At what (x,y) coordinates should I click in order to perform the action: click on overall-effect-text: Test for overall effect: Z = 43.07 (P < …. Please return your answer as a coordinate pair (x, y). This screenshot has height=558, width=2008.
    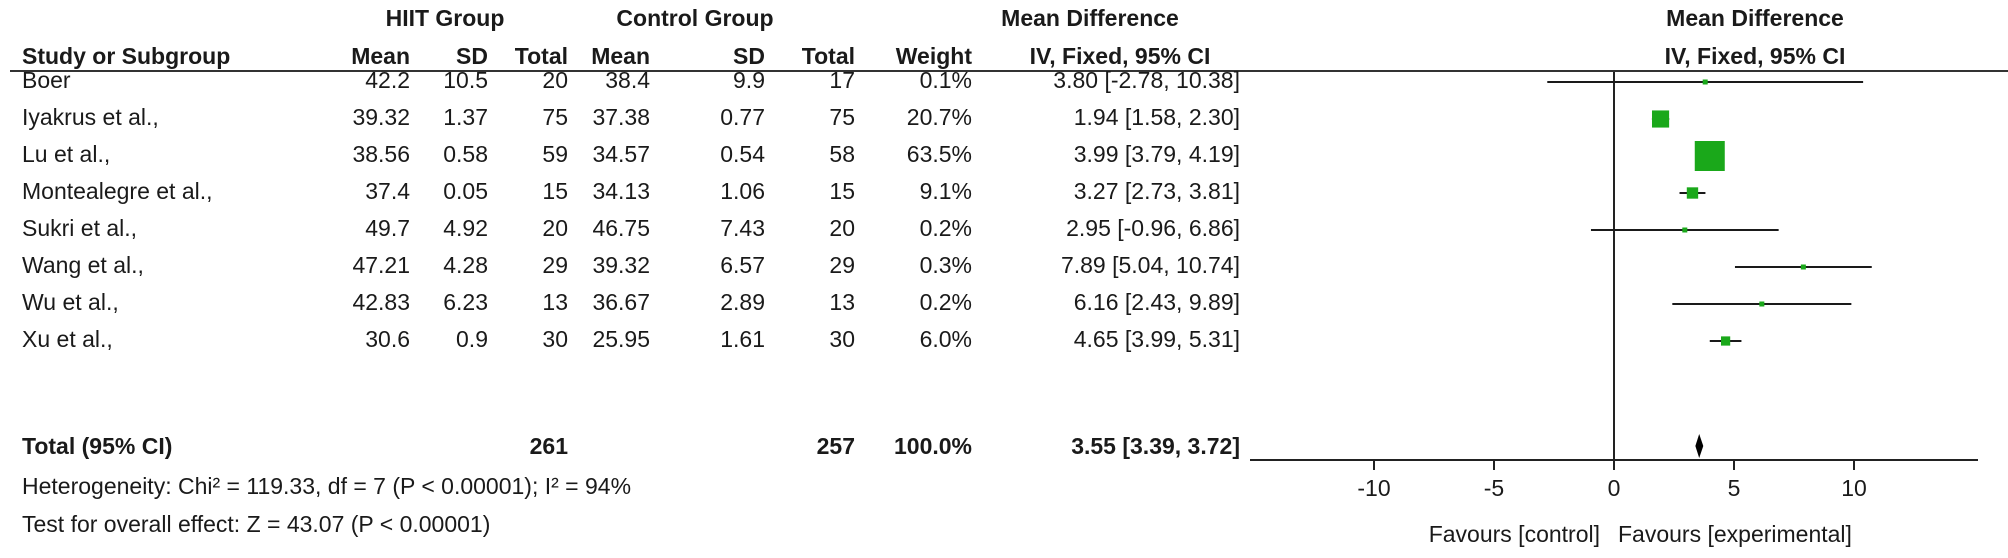
    Looking at the image, I should click on (256, 524).